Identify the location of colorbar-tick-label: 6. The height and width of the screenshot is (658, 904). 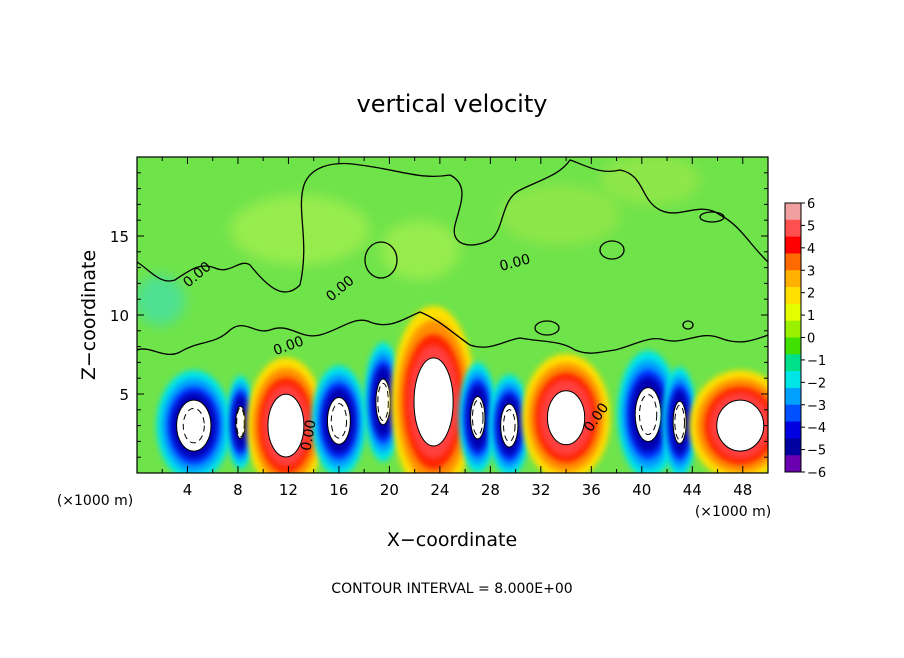
(811, 204).